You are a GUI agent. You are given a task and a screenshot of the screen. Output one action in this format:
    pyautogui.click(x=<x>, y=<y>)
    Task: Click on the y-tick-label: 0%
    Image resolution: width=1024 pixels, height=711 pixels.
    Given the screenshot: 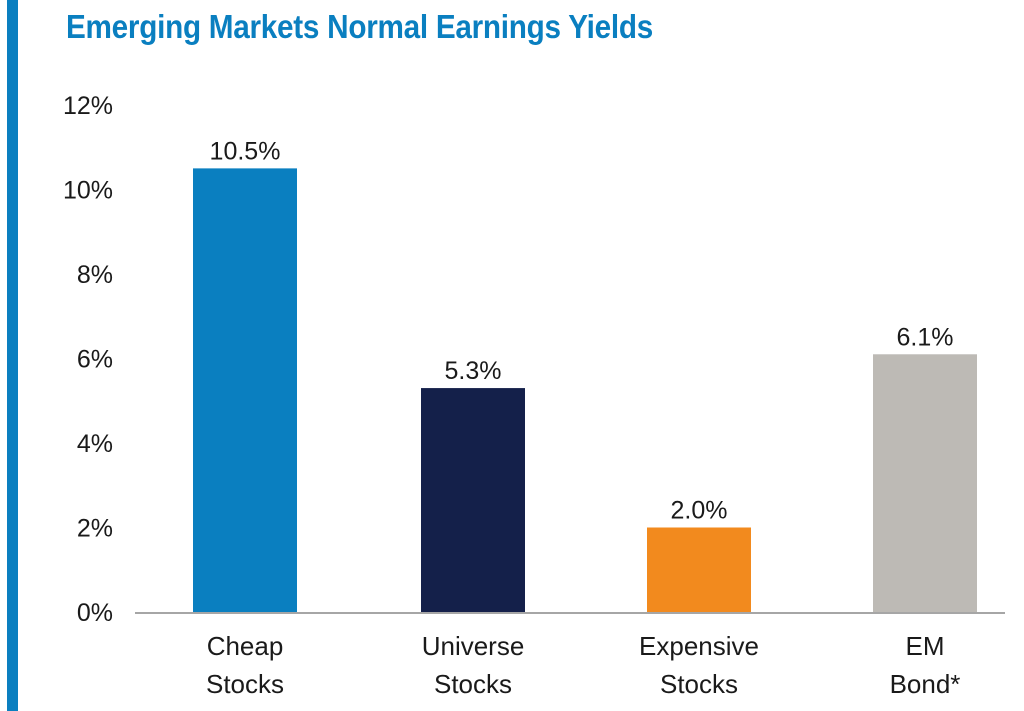 What is the action you would take?
    pyautogui.click(x=95, y=613)
    